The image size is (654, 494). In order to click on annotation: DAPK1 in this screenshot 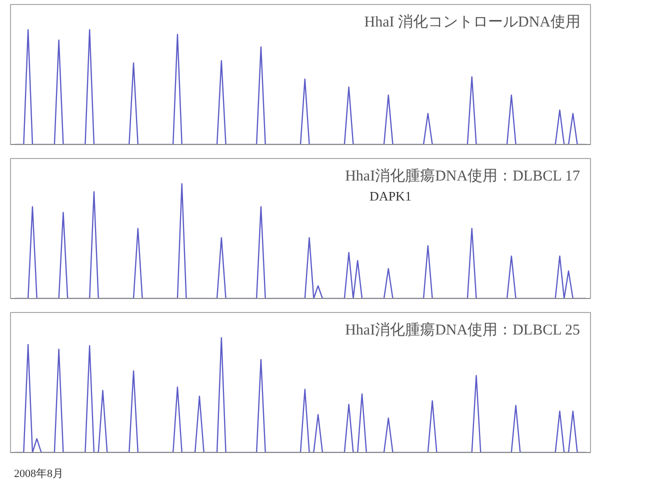, I will do `click(391, 196)`.